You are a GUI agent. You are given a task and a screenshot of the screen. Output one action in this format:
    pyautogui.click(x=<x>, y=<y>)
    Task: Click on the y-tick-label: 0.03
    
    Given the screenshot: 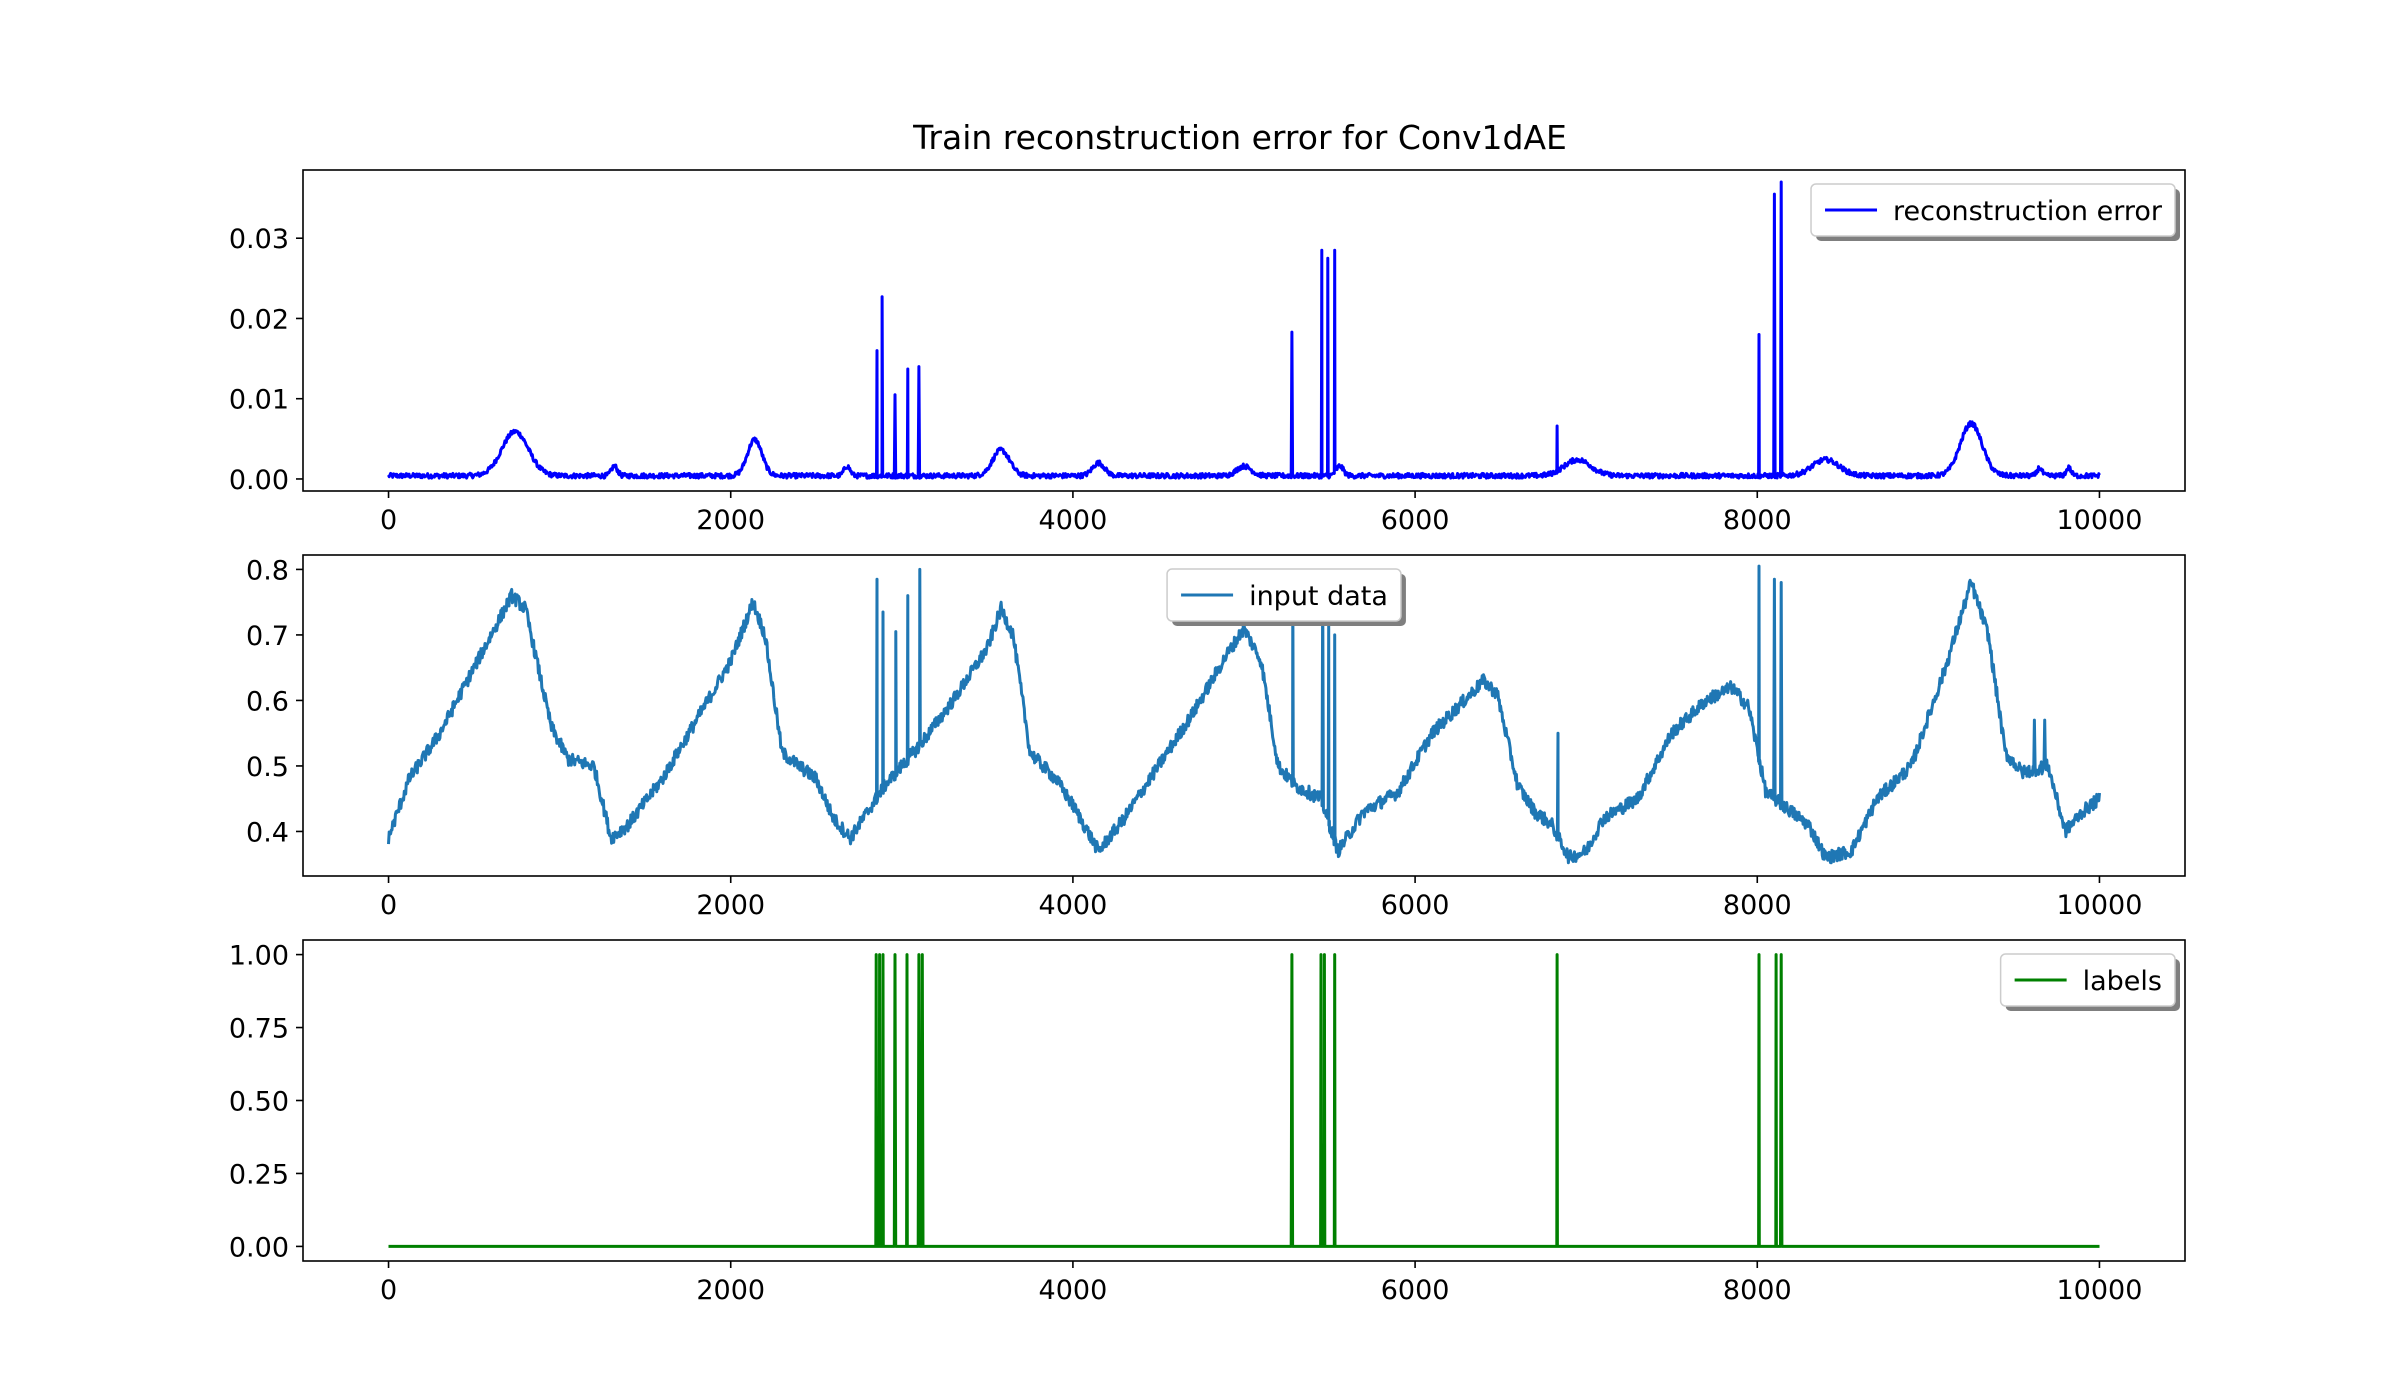 What is the action you would take?
    pyautogui.click(x=259, y=239)
    